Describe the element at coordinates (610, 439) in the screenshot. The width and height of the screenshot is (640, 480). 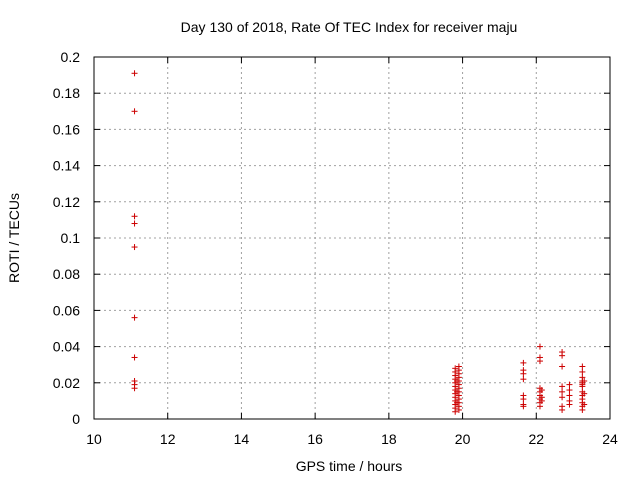
I see `x-tick-label: 24` at that location.